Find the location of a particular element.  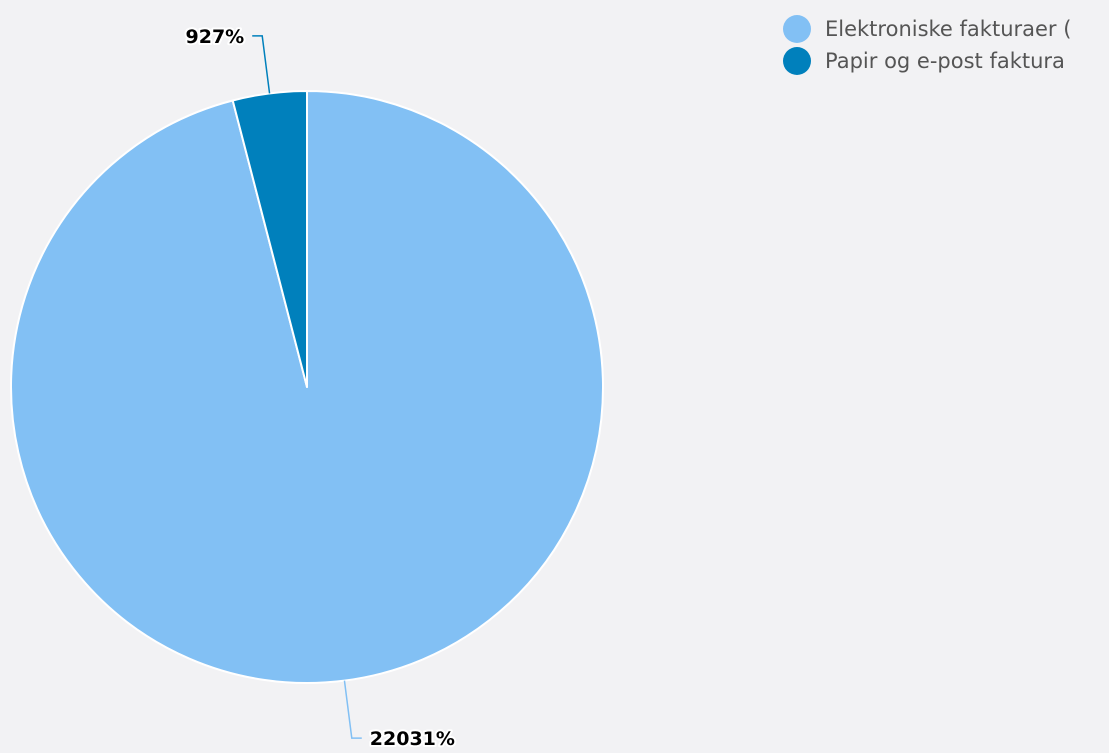

data-label-1: 927% is located at coordinates (215, 37).